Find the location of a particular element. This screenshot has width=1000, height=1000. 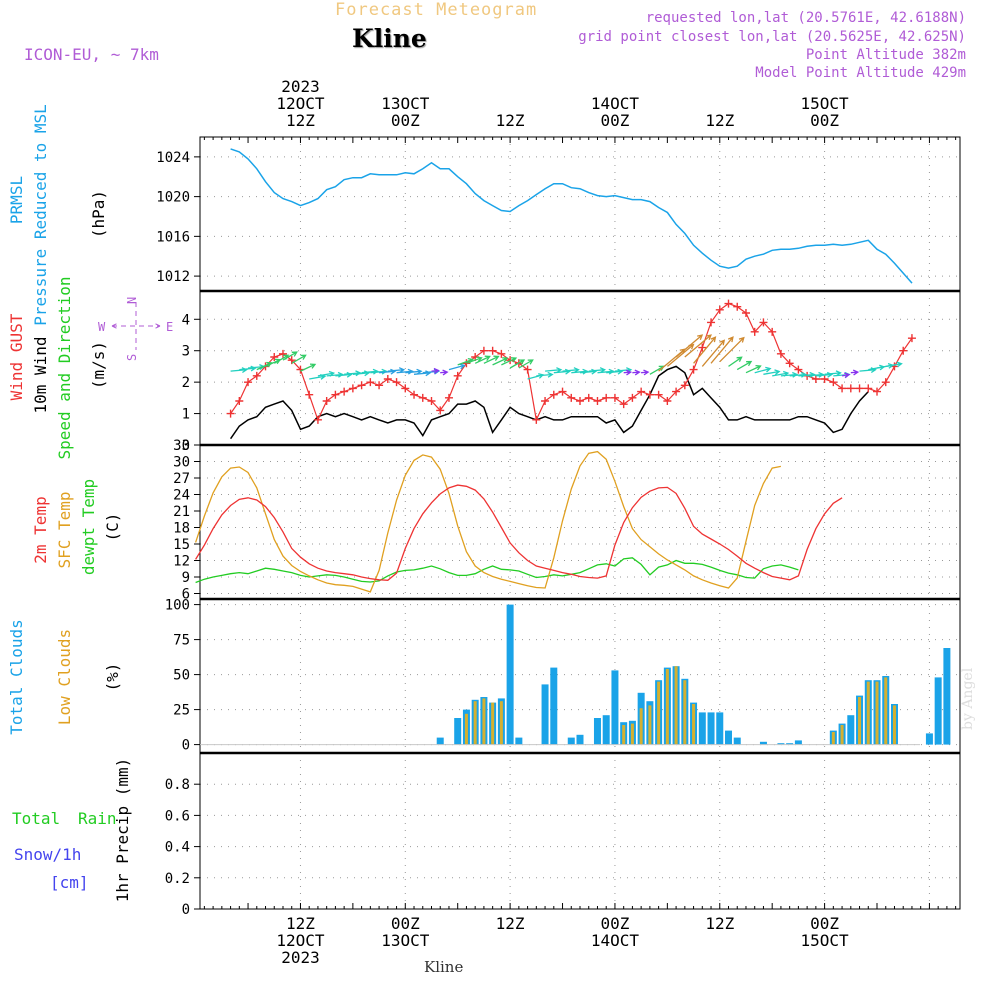

precip-cm-label: [cm] is located at coordinates (69, 882).